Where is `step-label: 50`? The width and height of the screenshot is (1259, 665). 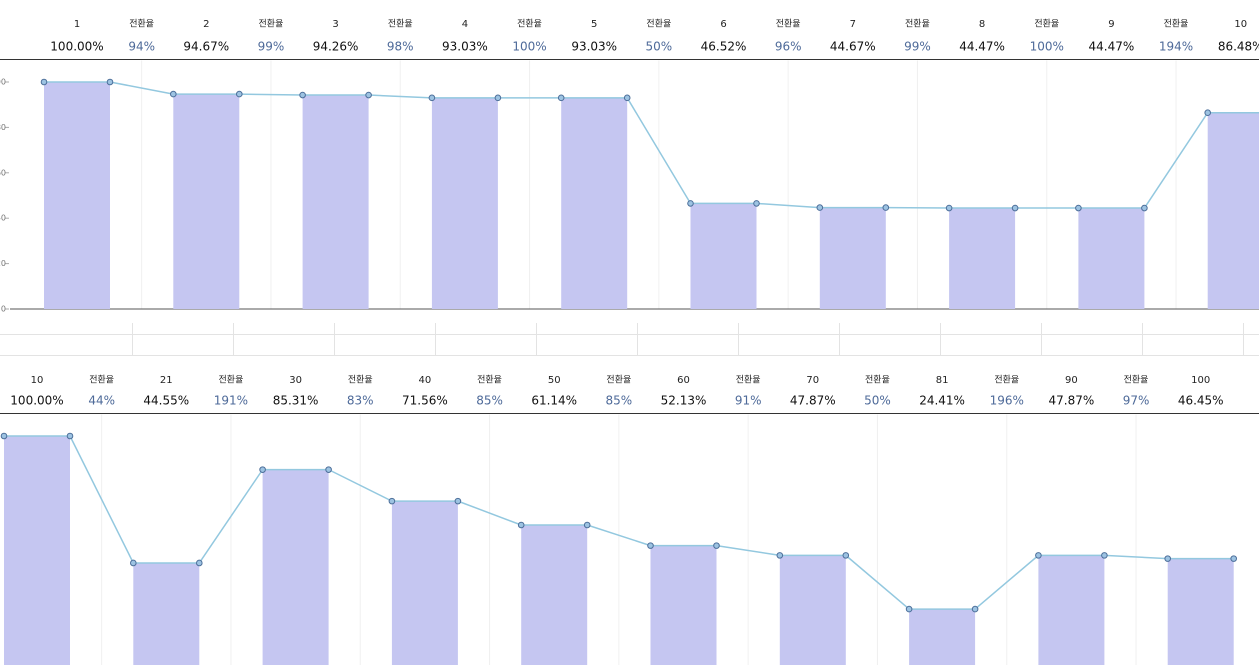
step-label: 50 is located at coordinates (554, 380).